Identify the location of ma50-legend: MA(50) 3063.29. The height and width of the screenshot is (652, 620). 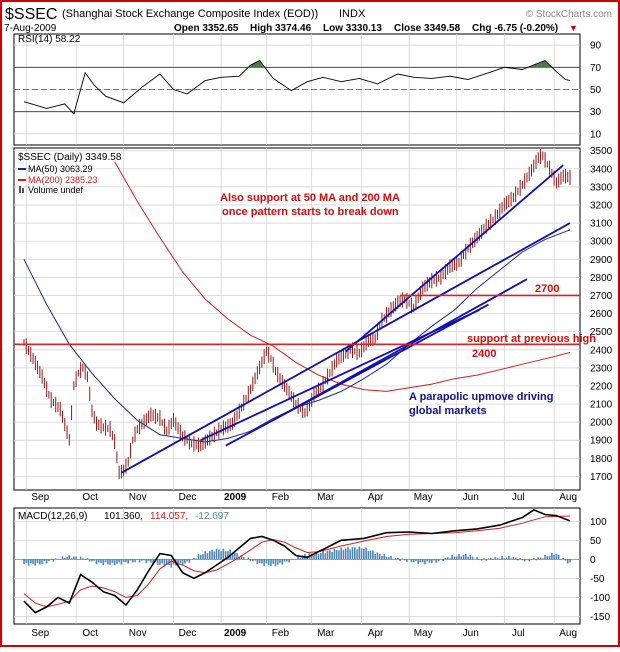
(60, 169).